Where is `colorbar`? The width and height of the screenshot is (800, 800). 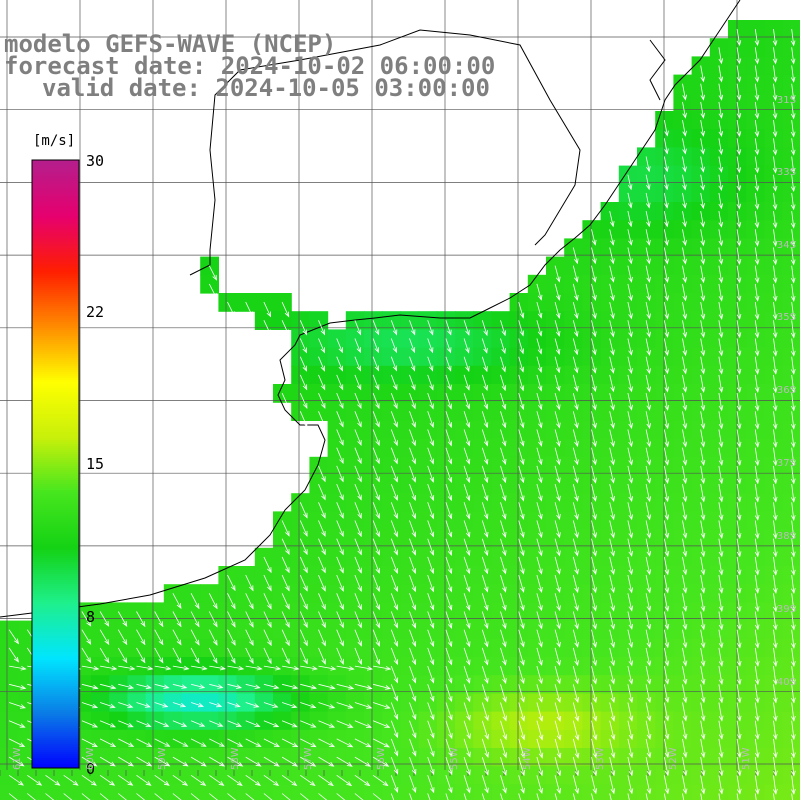
colorbar is located at coordinates (55, 464).